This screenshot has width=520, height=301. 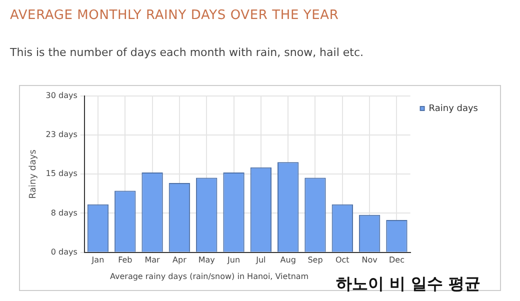 I want to click on x-tick-label: Dec, so click(x=396, y=259).